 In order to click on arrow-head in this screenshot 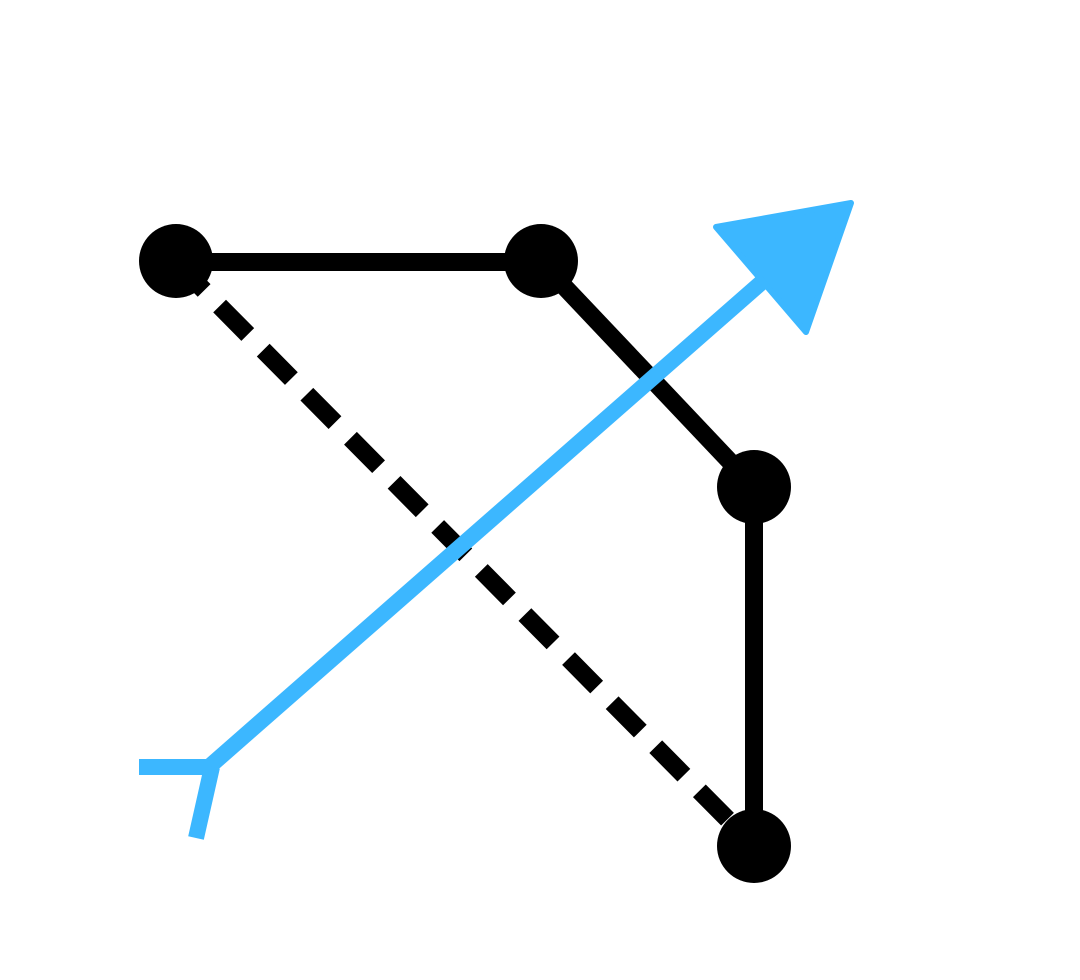, I will do `click(783, 267)`.